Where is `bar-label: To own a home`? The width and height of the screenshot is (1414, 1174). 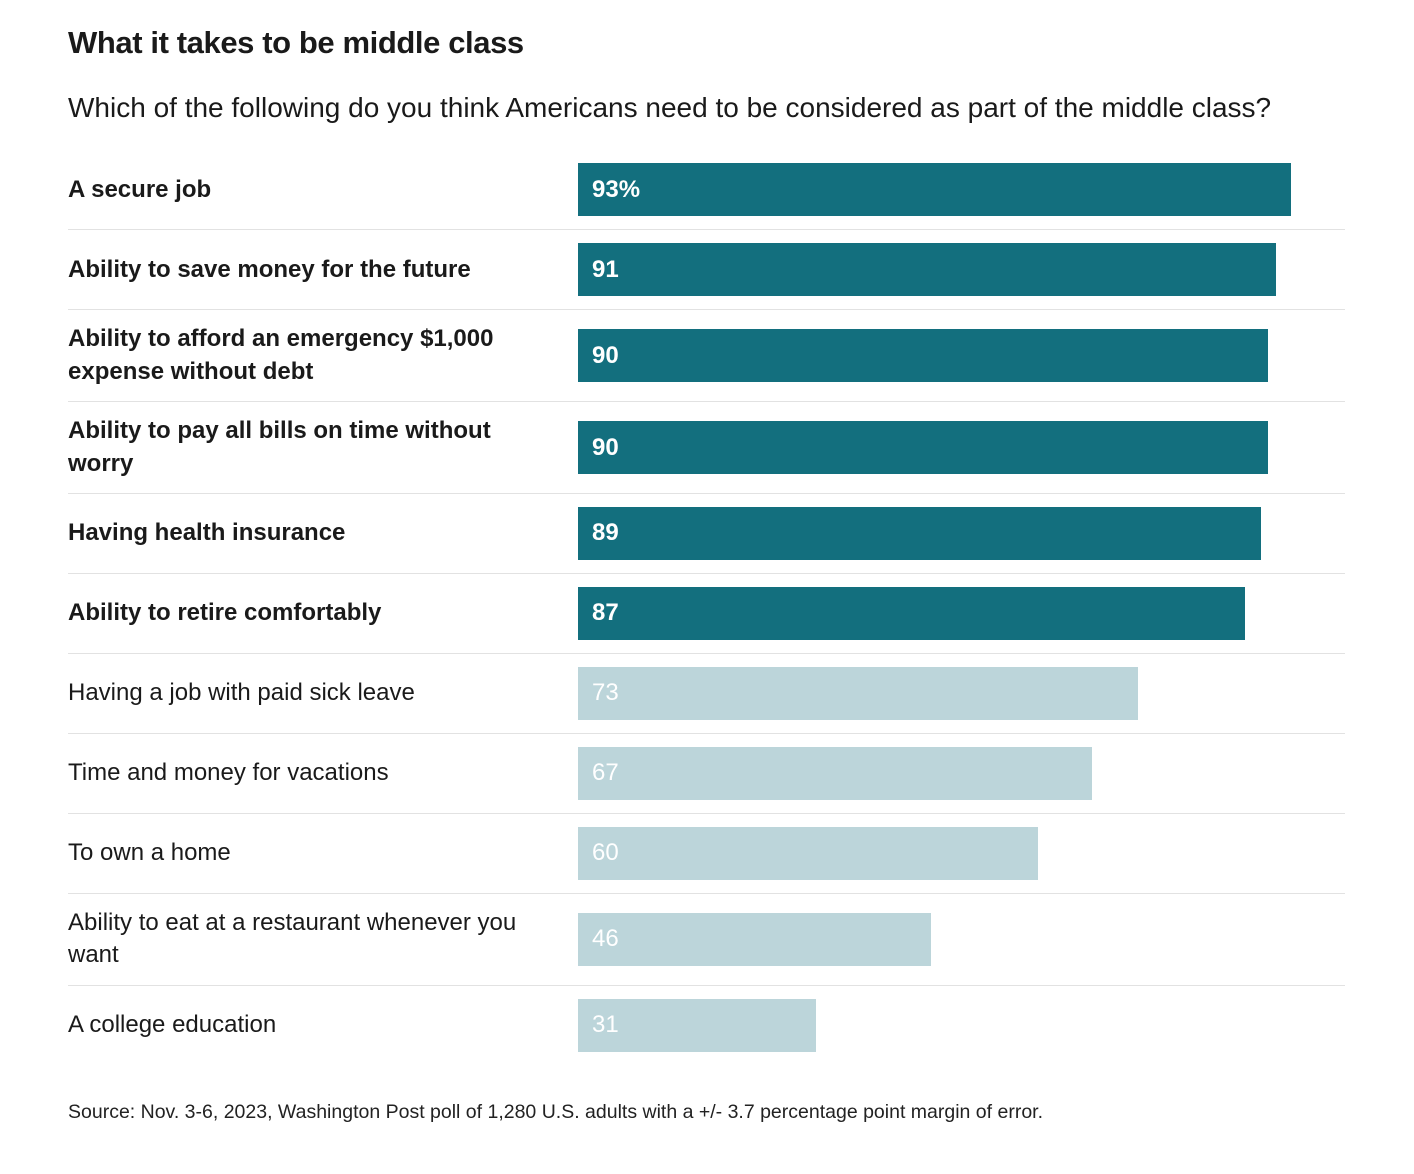 bar-label: To own a home is located at coordinates (149, 853).